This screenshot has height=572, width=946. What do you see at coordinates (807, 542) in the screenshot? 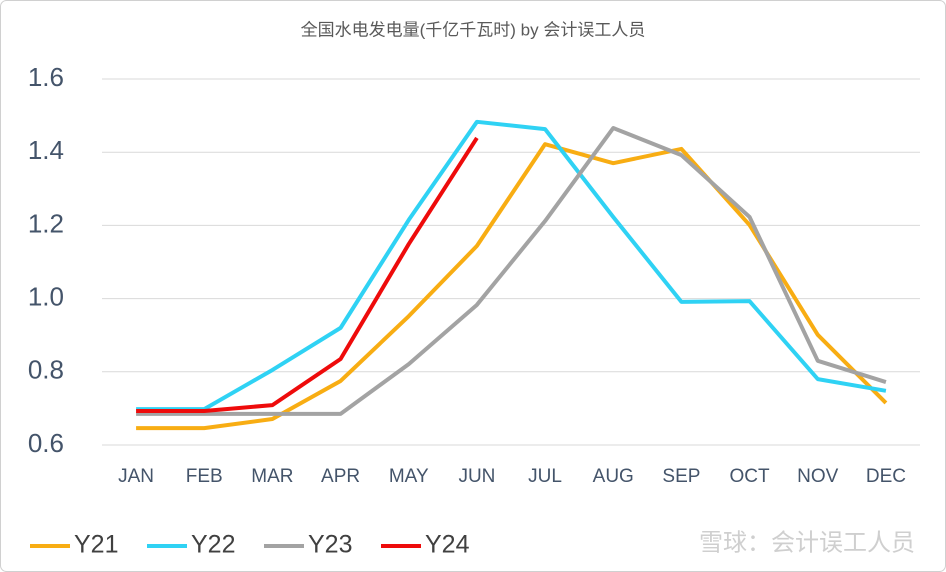
I see `watermark: 雪球：会计误工人员` at bounding box center [807, 542].